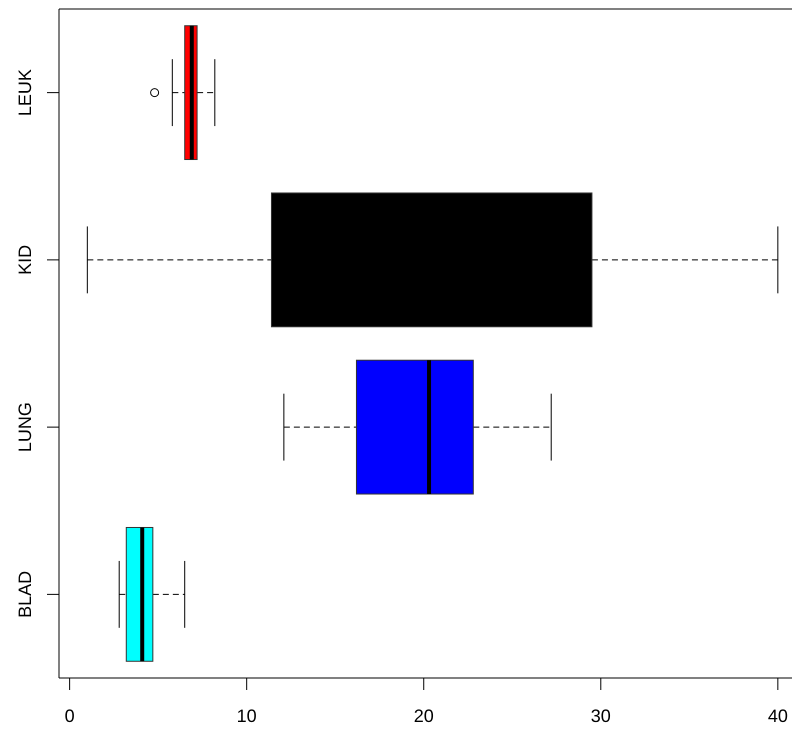 Image resolution: width=799 pixels, height=731 pixels. I want to click on y-tick-label: BLAD, so click(25, 594).